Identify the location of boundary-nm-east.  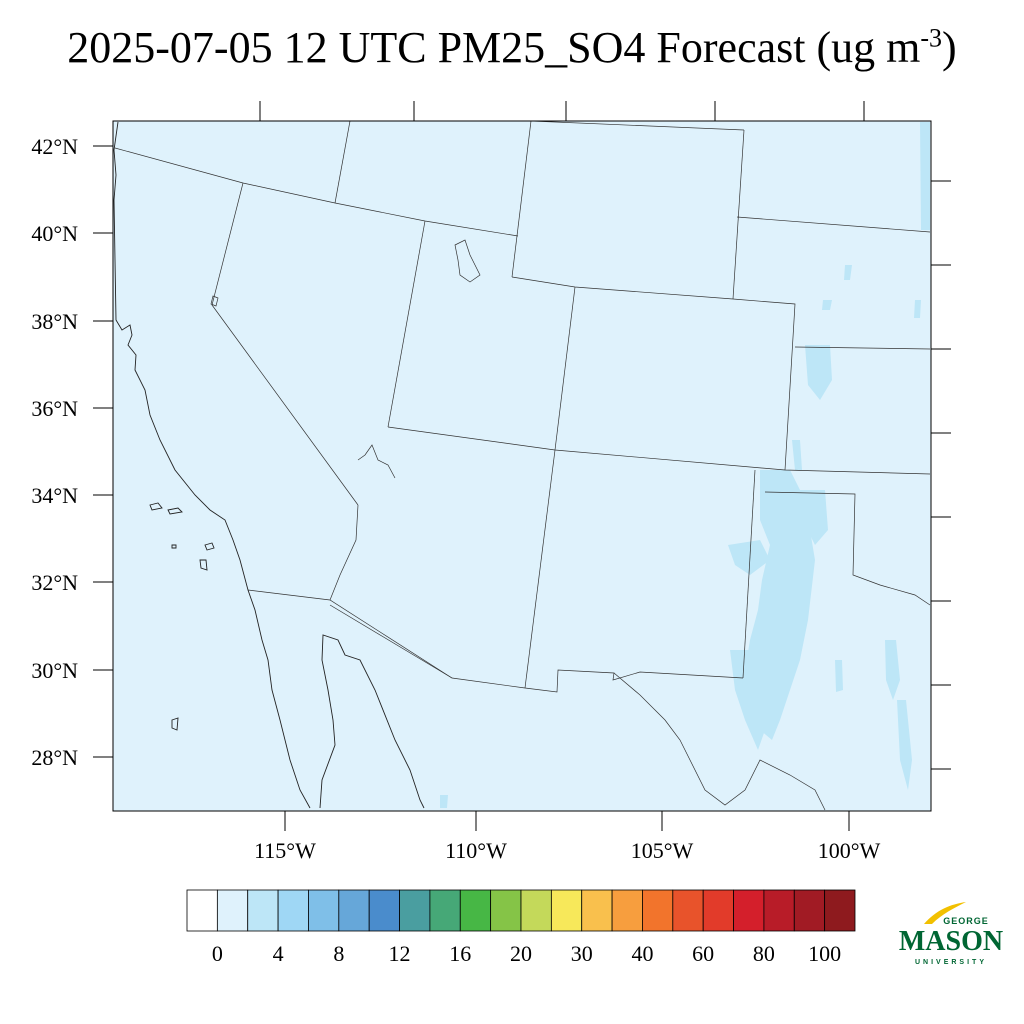
(749, 574).